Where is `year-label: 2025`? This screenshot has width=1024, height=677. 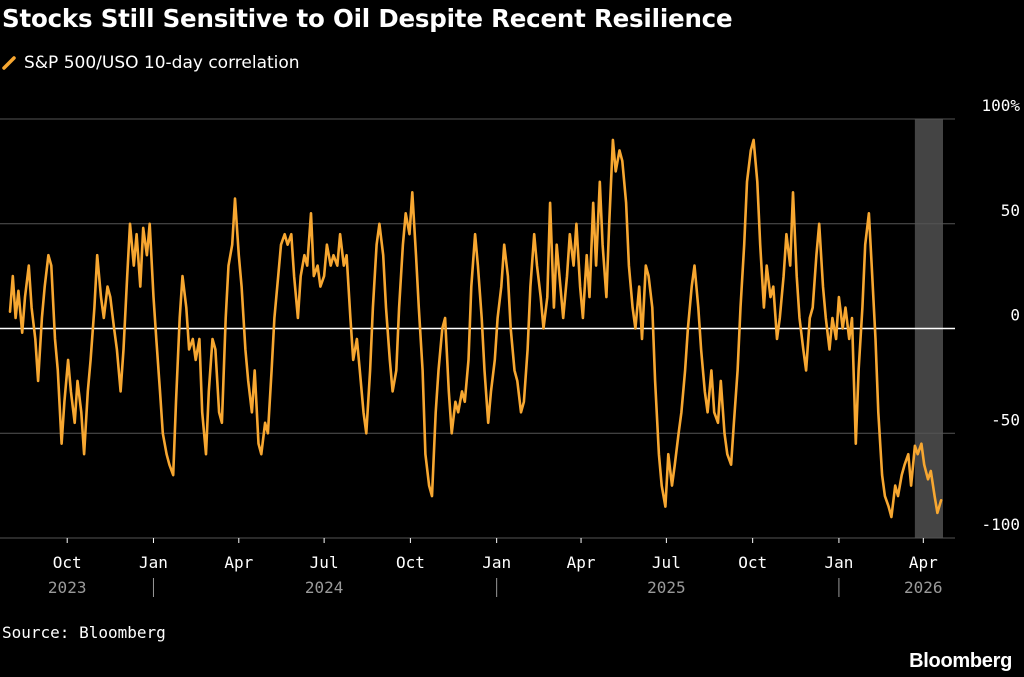
year-label: 2025 is located at coordinates (666, 587).